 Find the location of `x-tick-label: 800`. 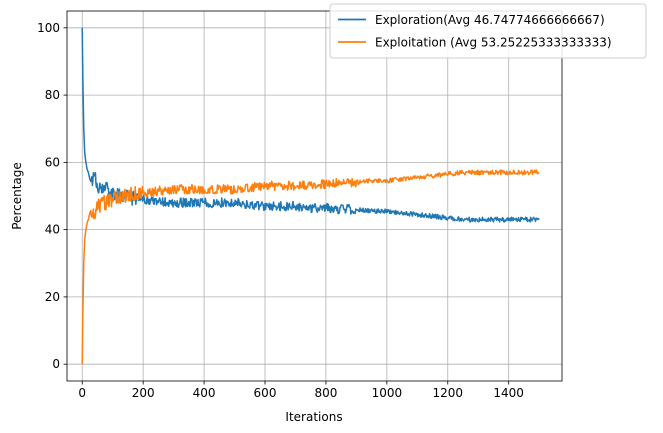

x-tick-label: 800 is located at coordinates (325, 393).